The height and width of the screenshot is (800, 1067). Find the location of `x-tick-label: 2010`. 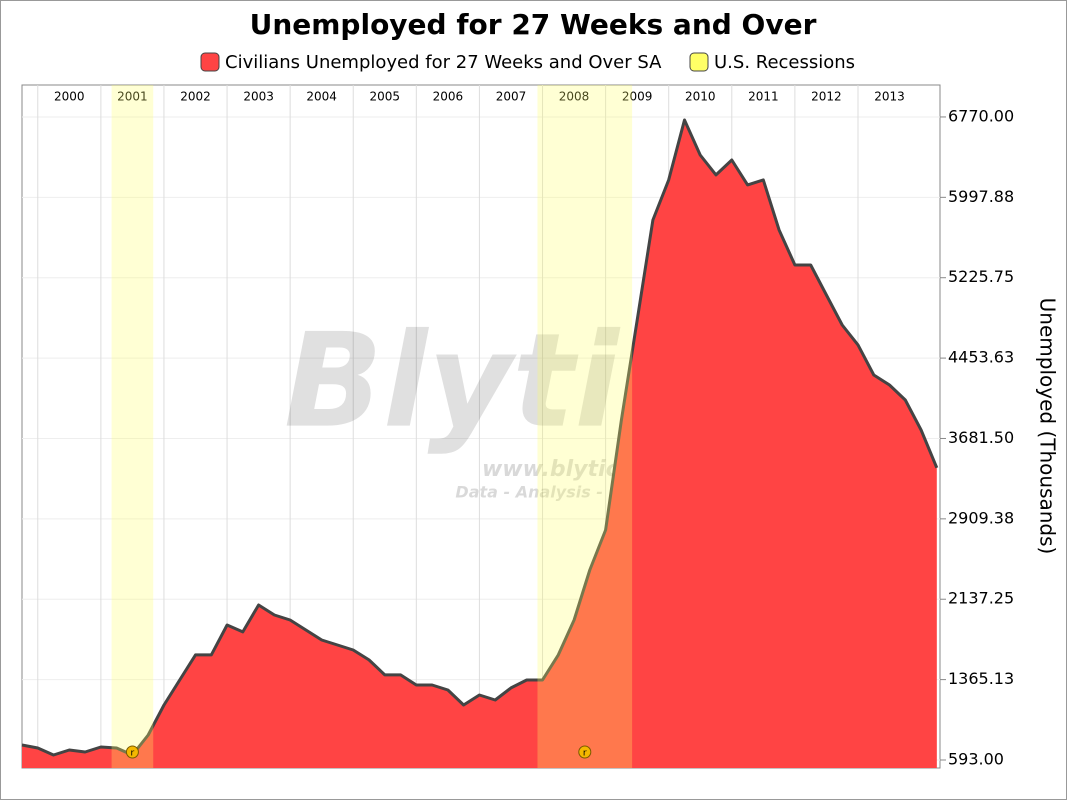

x-tick-label: 2010 is located at coordinates (700, 97).